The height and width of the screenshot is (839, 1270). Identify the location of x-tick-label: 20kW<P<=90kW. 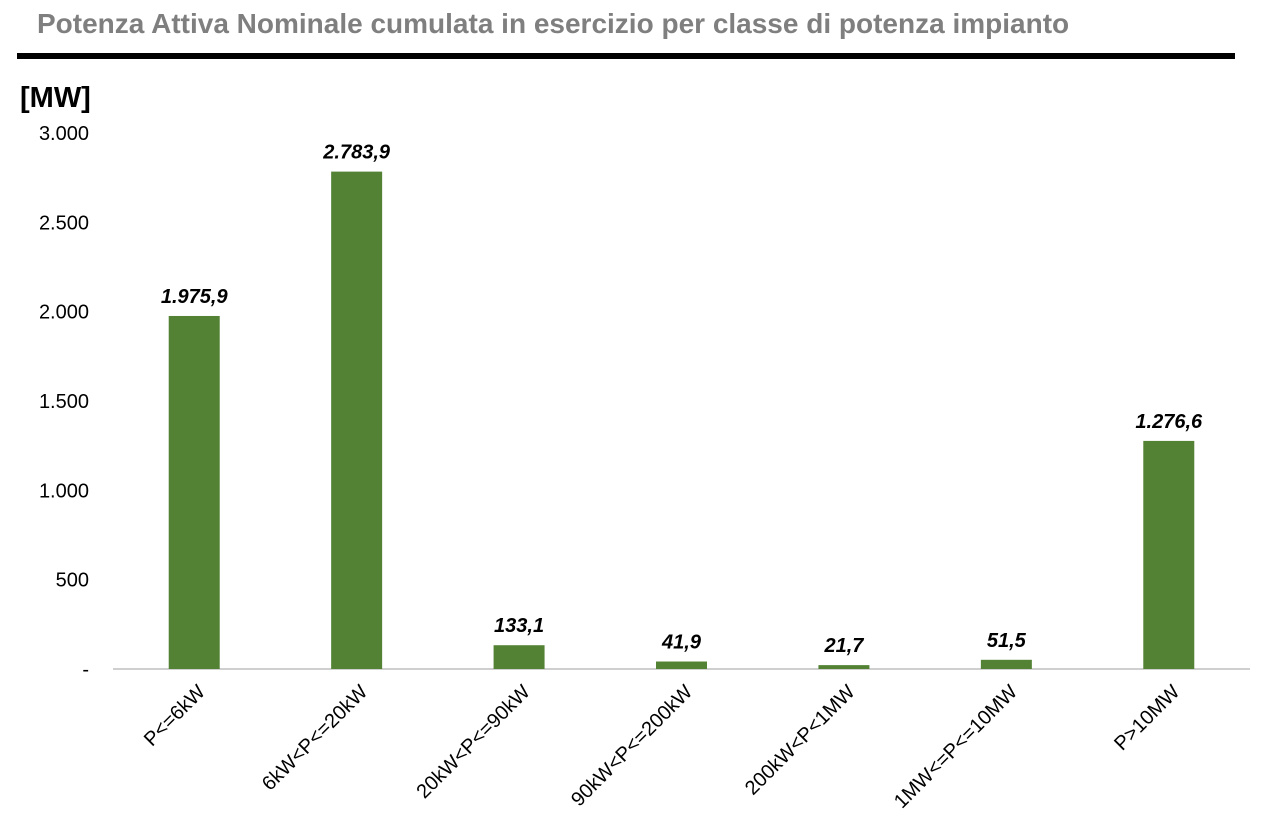
(474, 742).